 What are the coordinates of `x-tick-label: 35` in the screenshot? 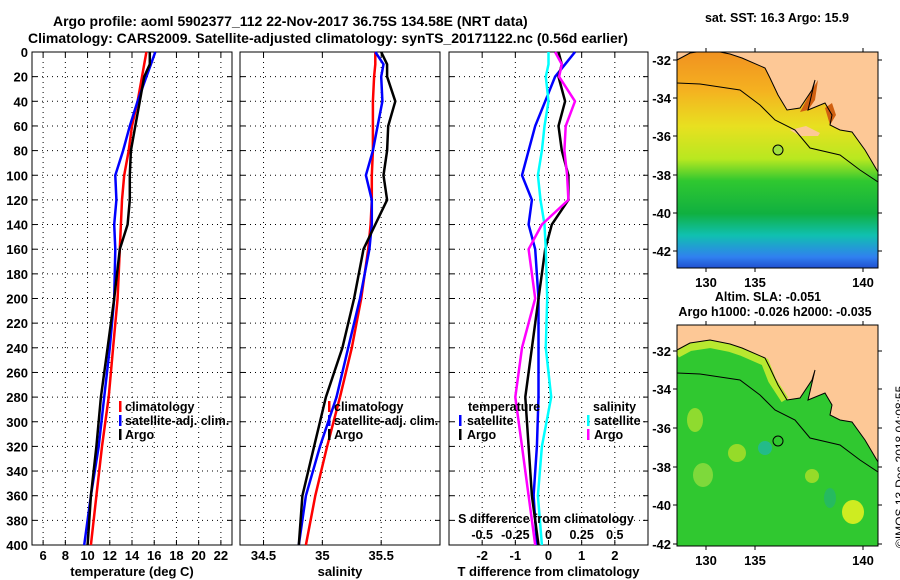 It's located at (322, 555).